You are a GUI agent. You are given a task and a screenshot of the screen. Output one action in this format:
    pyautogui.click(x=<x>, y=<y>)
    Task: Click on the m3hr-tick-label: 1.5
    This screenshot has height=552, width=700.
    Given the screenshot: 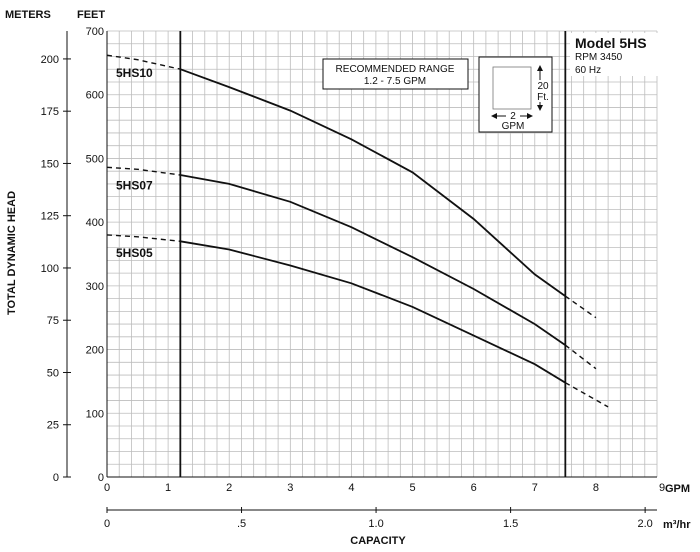 What is the action you would take?
    pyautogui.click(x=510, y=524)
    